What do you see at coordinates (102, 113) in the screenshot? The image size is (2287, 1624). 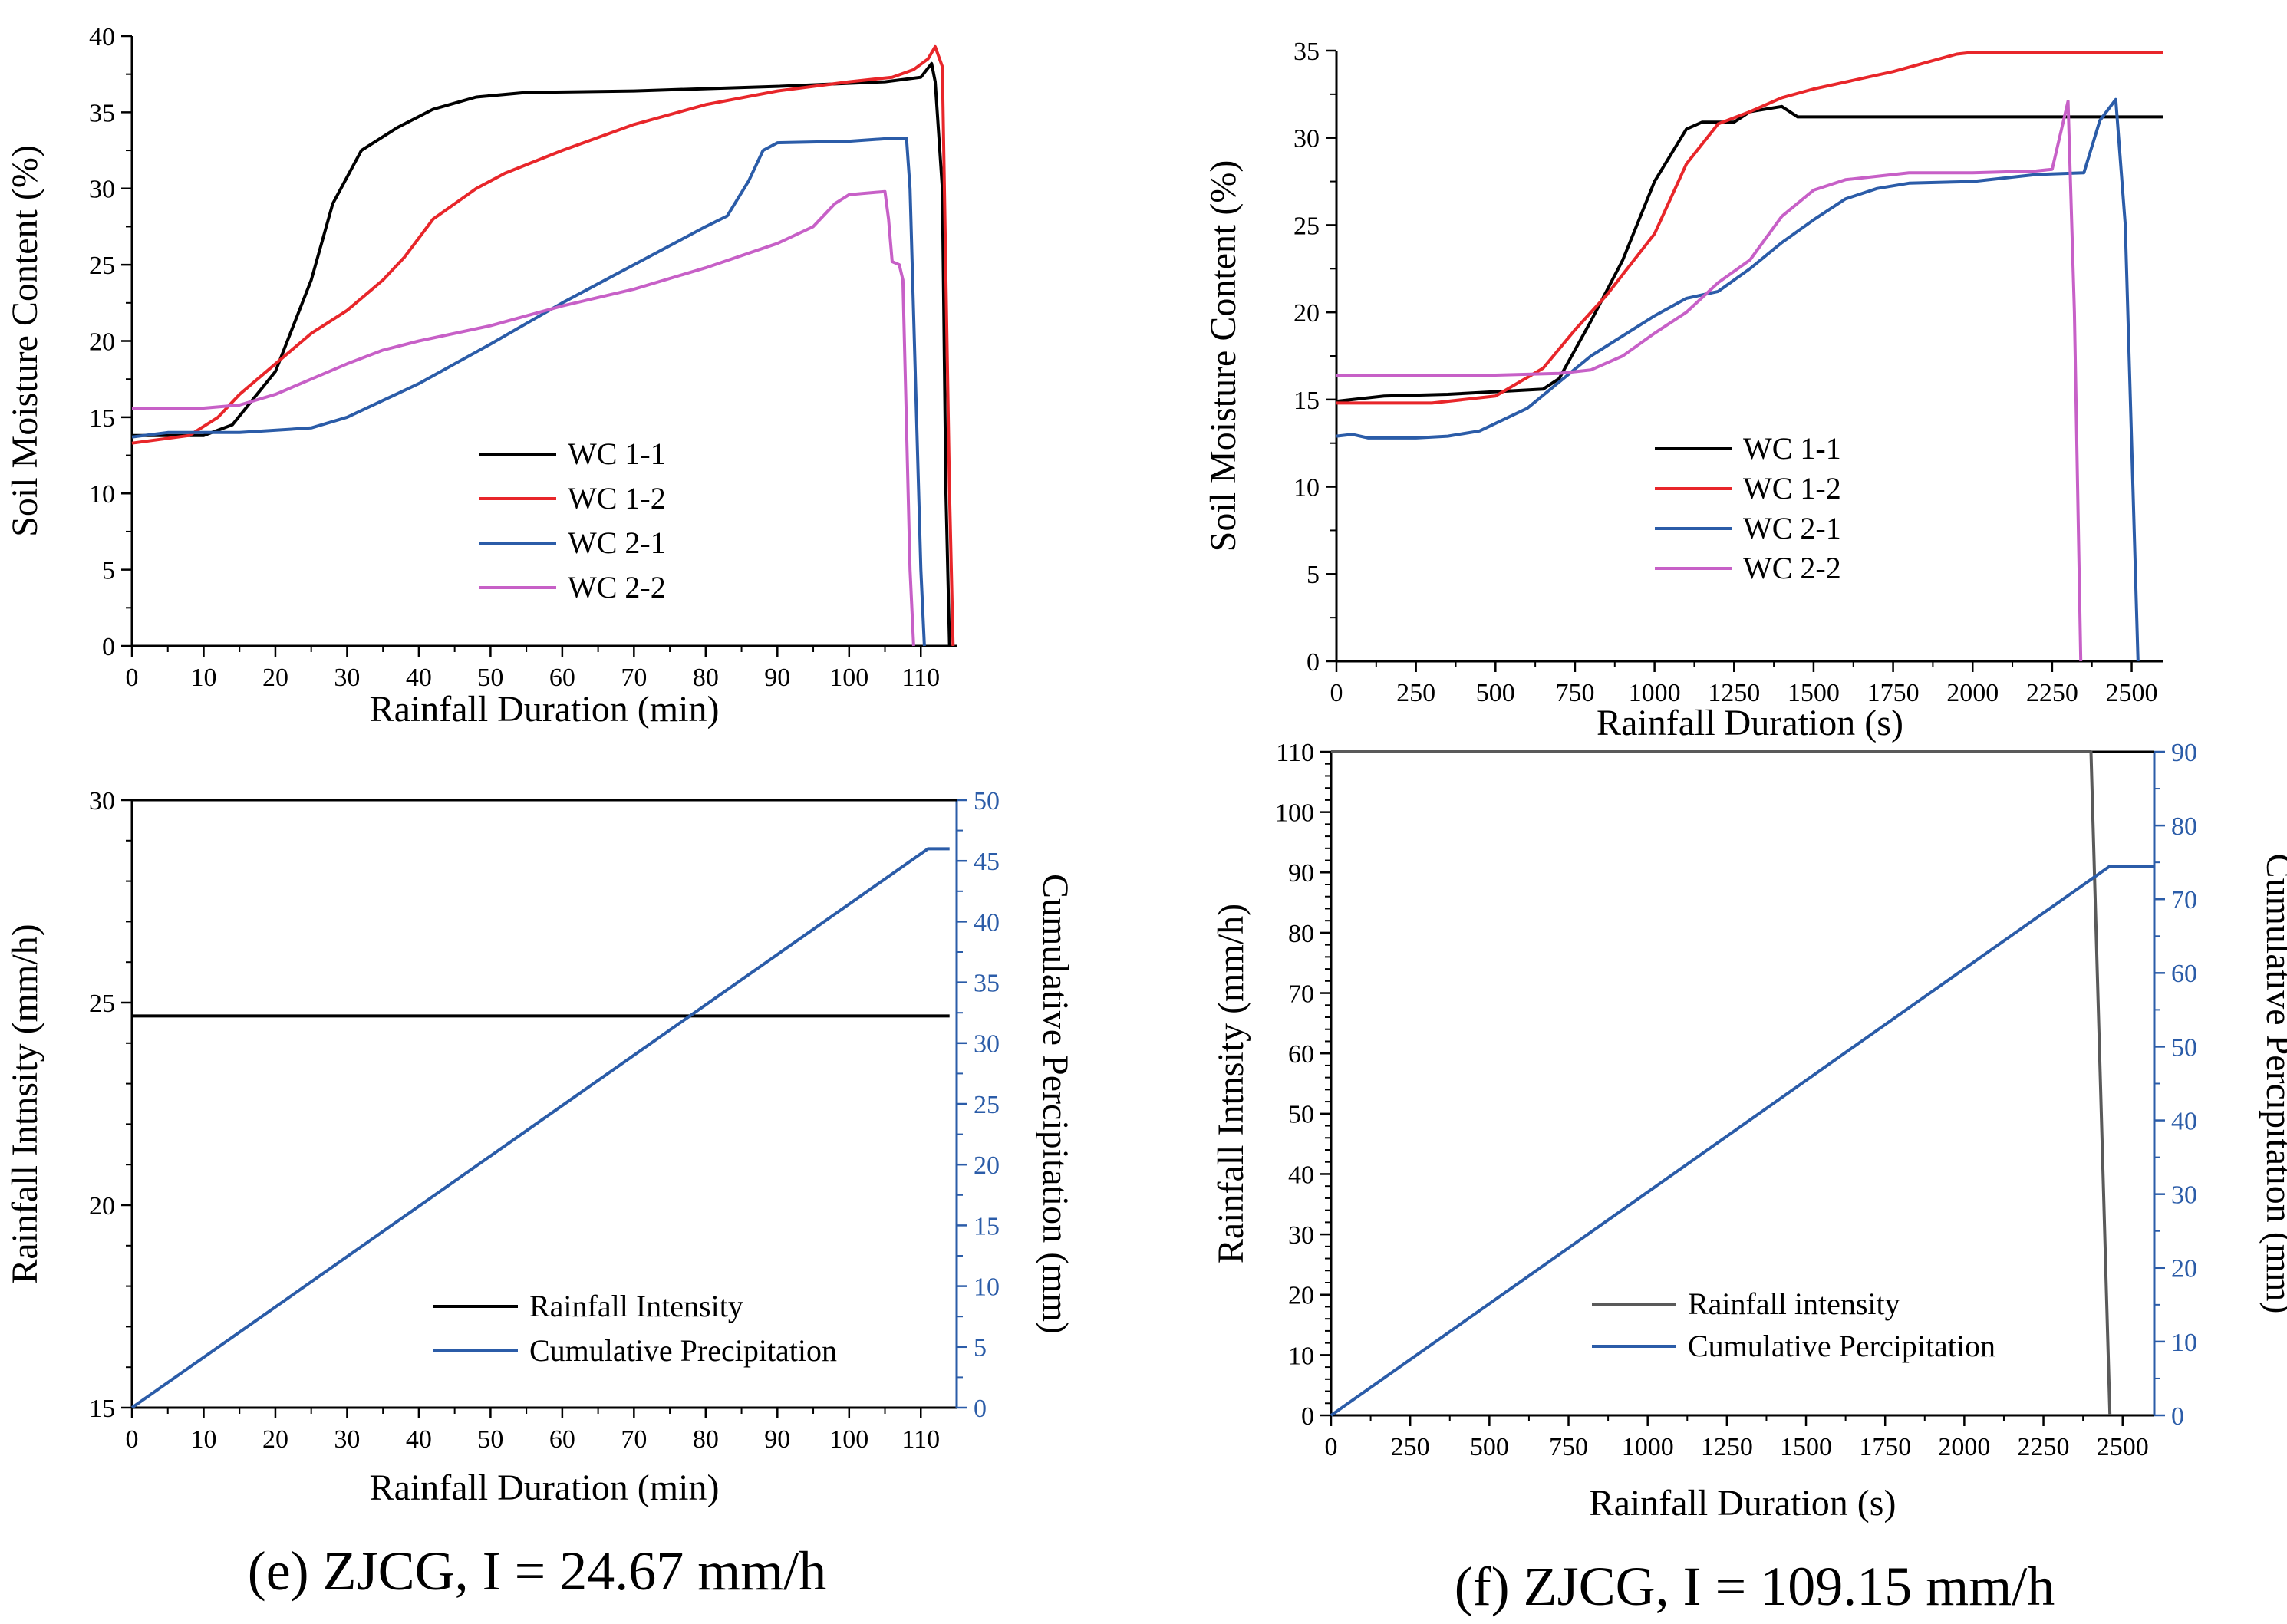 I see `y-tick-label: 35` at bounding box center [102, 113].